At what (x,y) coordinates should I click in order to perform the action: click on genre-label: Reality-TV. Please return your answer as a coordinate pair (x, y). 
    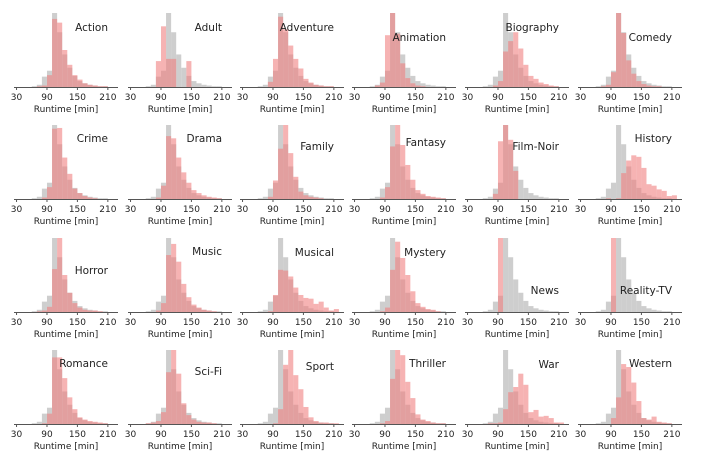
    Looking at the image, I should click on (646, 291).